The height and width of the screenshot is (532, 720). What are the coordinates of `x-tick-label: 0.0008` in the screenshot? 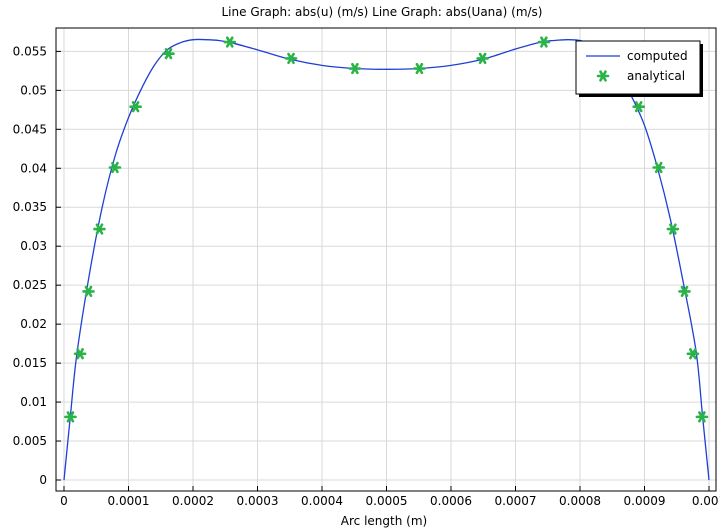 It's located at (580, 501).